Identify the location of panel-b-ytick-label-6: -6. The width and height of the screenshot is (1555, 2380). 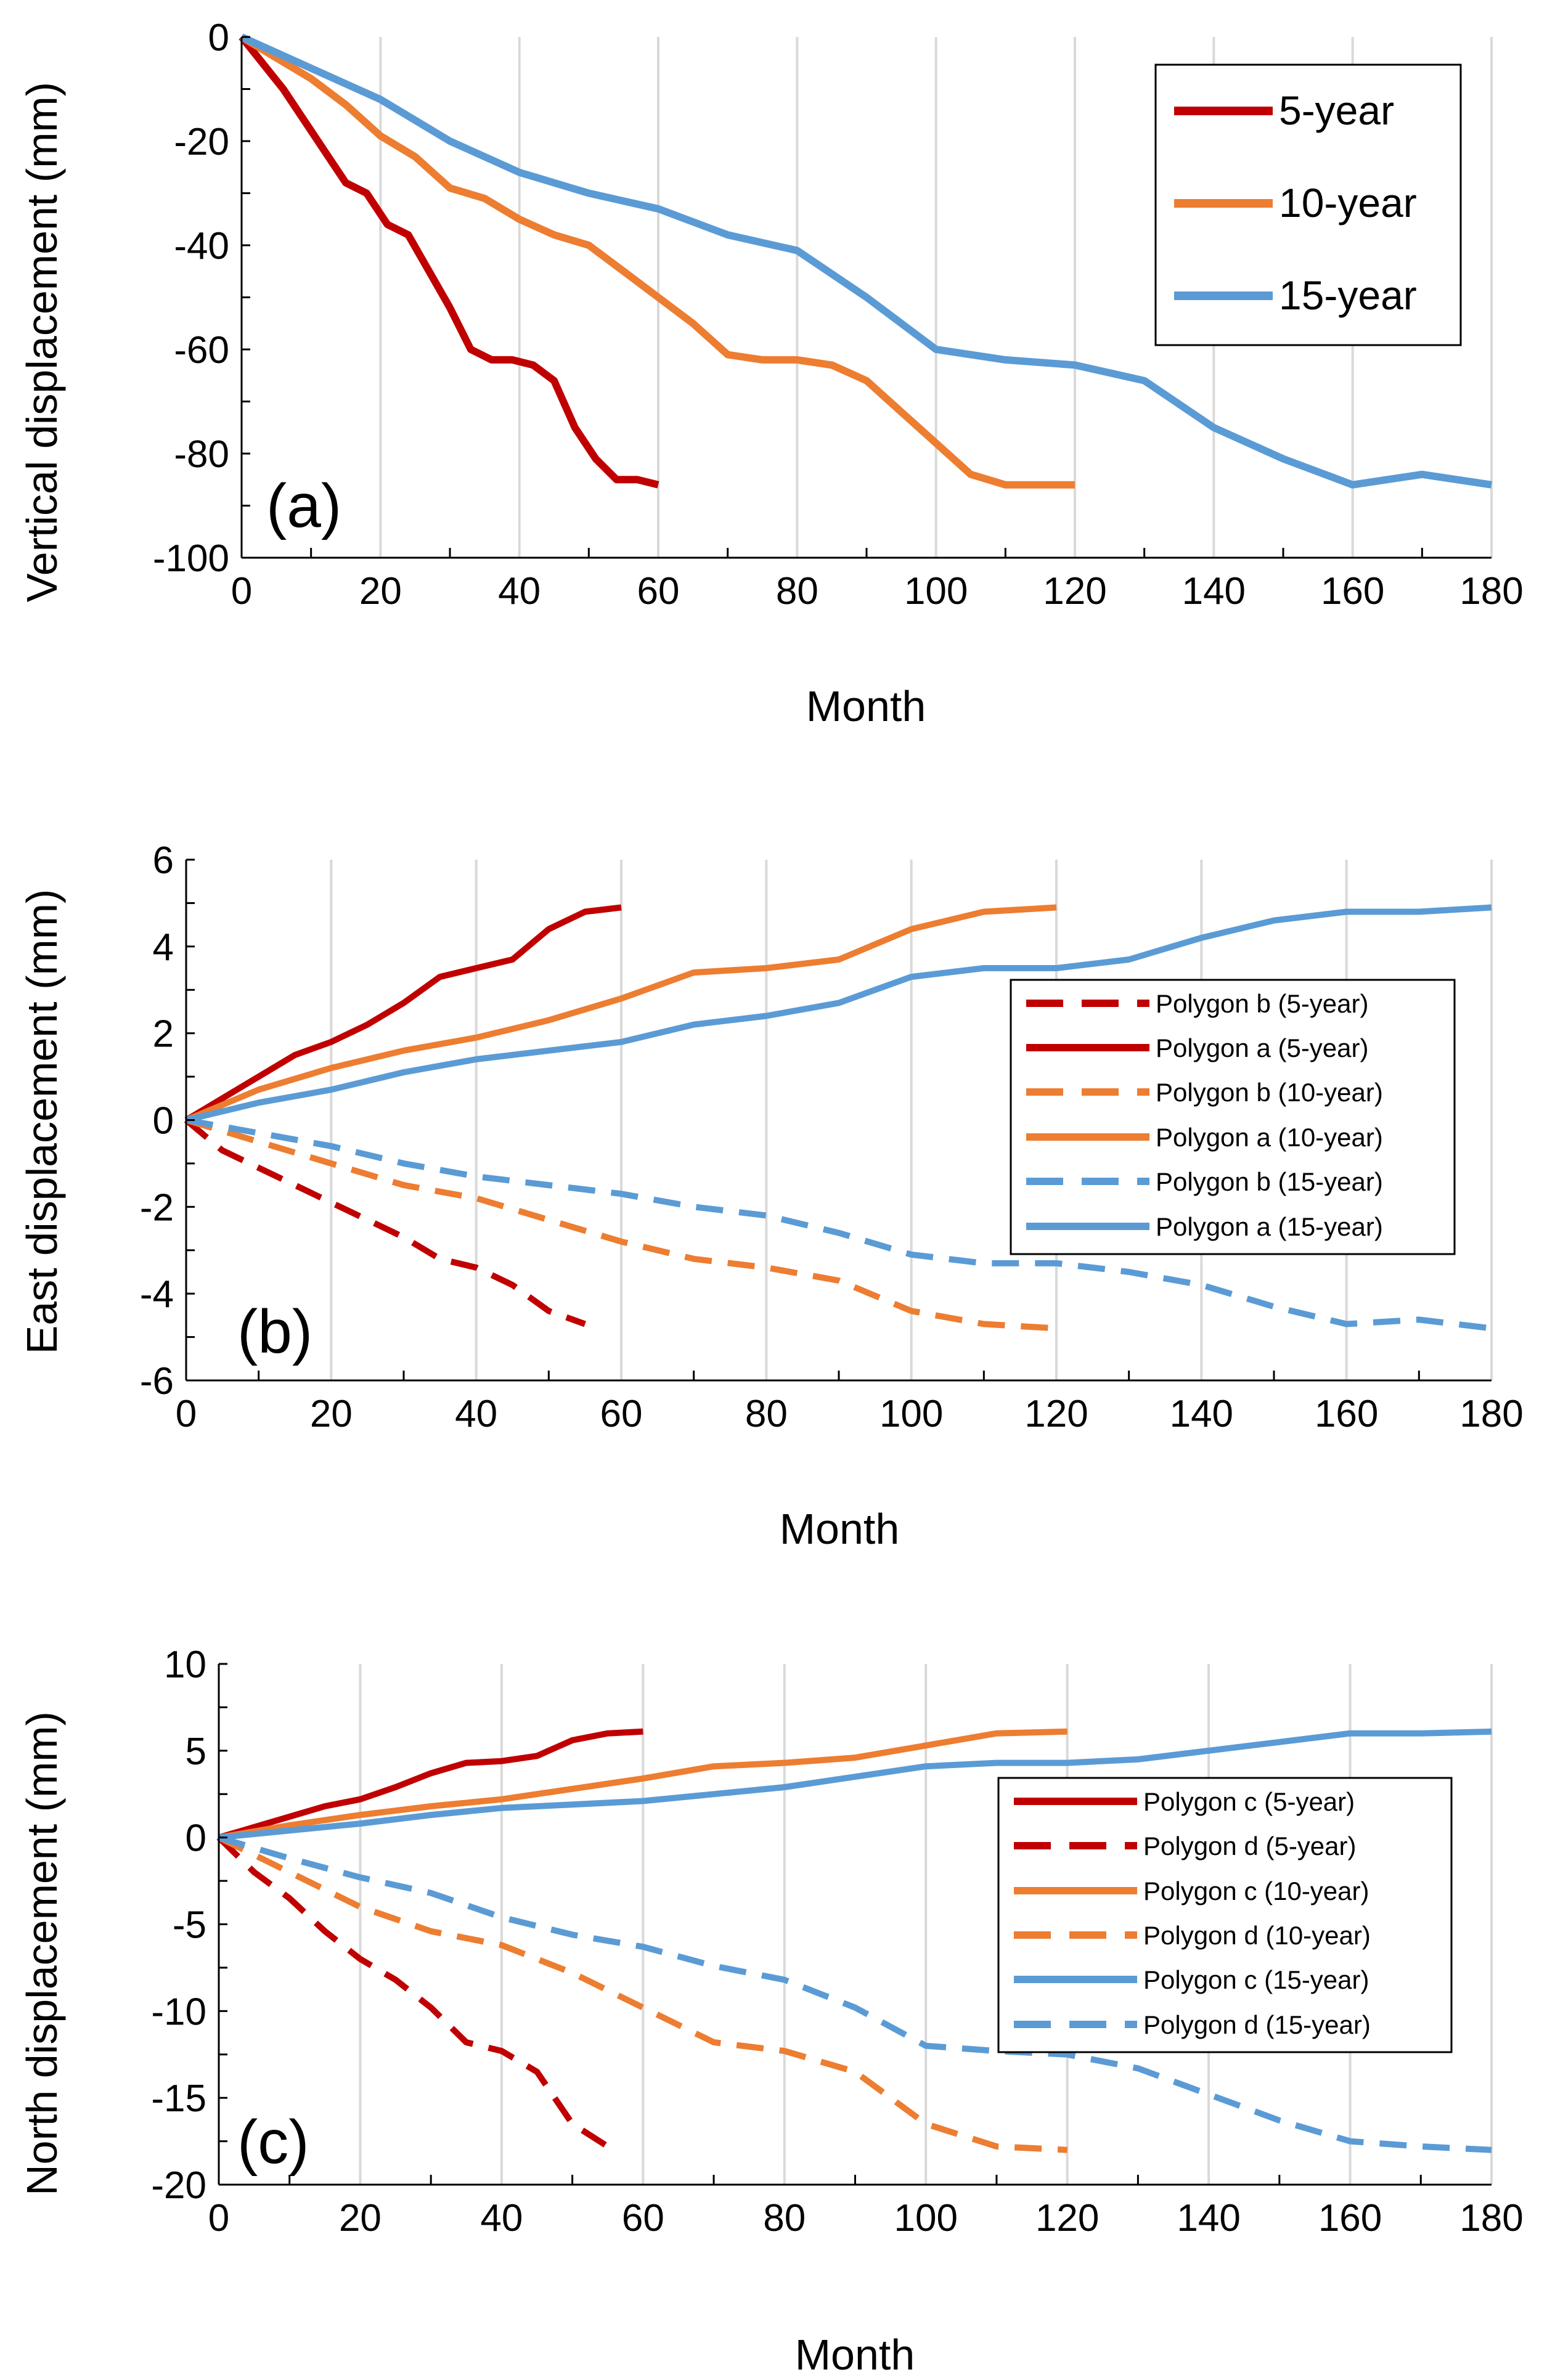
(157, 1381).